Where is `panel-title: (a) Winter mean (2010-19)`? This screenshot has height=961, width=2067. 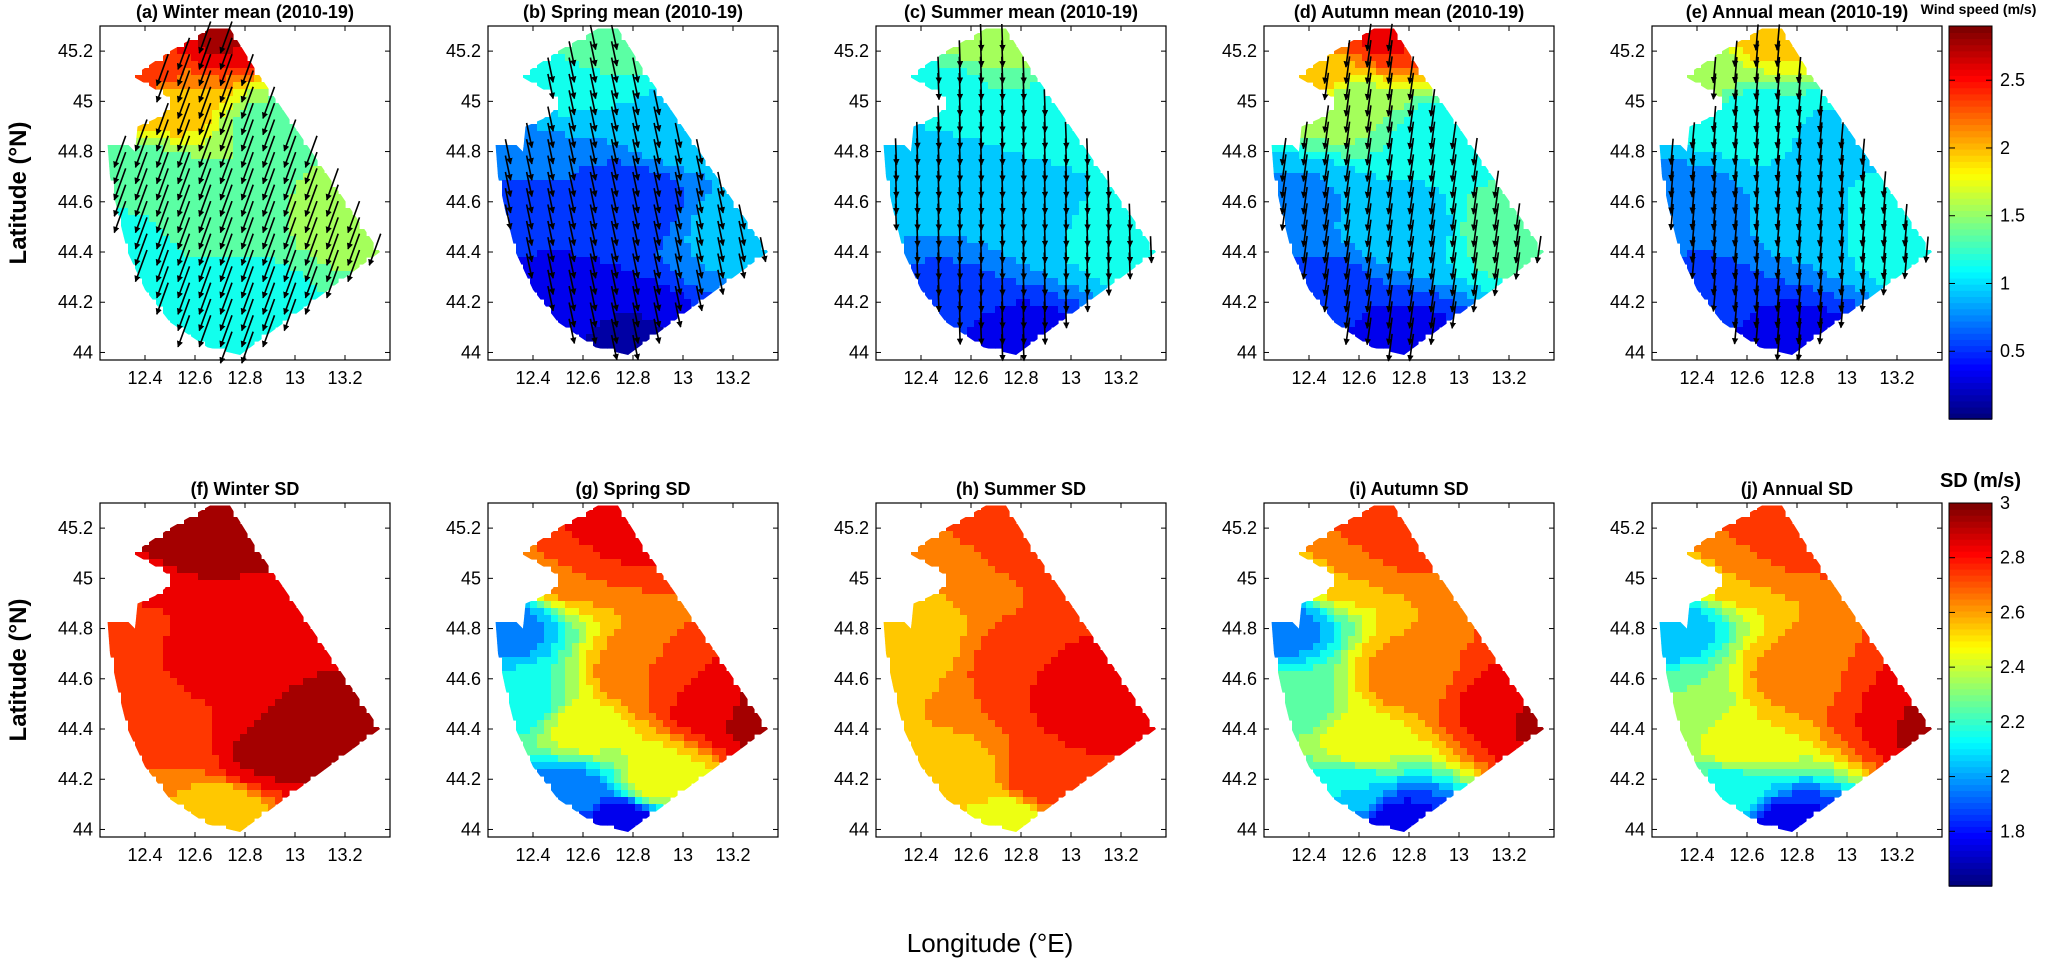
panel-title: (a) Winter mean (2010-19) is located at coordinates (245, 12).